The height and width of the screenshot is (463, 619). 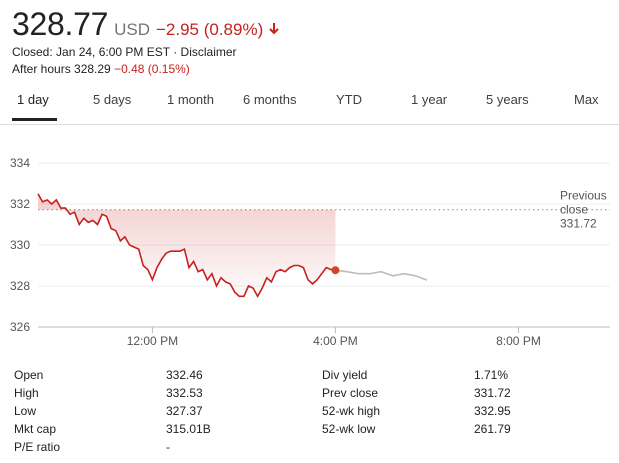 What do you see at coordinates (20, 163) in the screenshot?
I see `y-tick-label: 334` at bounding box center [20, 163].